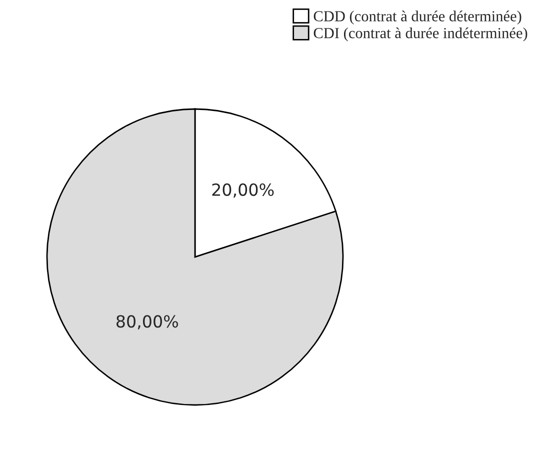  I want to click on legend-label: CDD (contrat à durée déterminée), so click(418, 17).